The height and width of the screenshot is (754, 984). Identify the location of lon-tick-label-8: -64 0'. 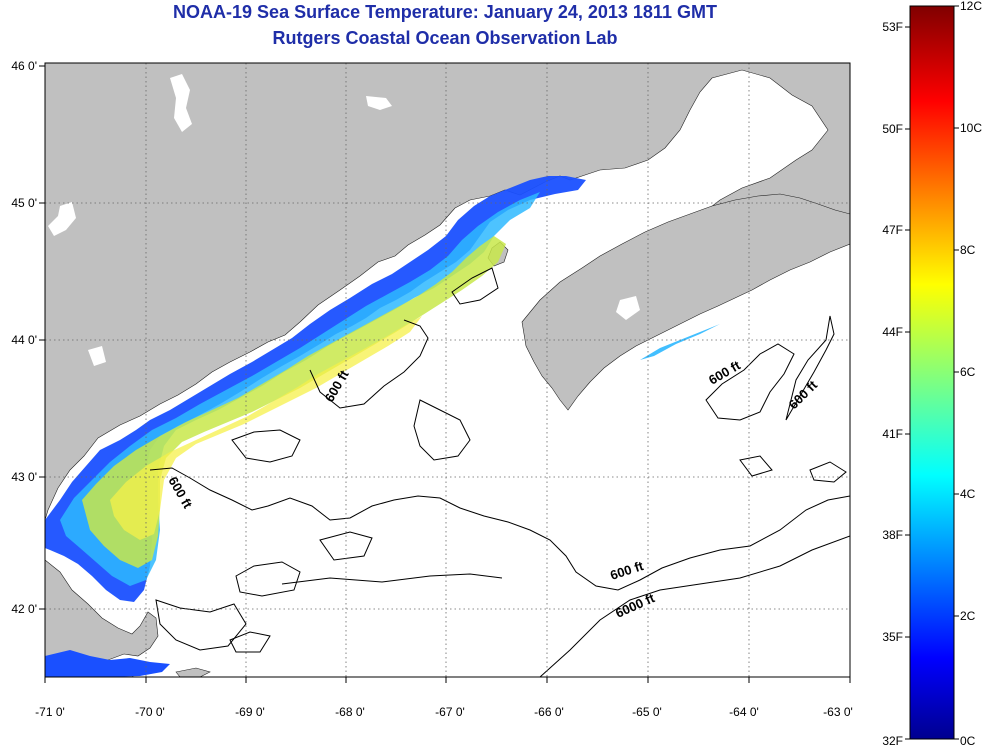
(744, 712).